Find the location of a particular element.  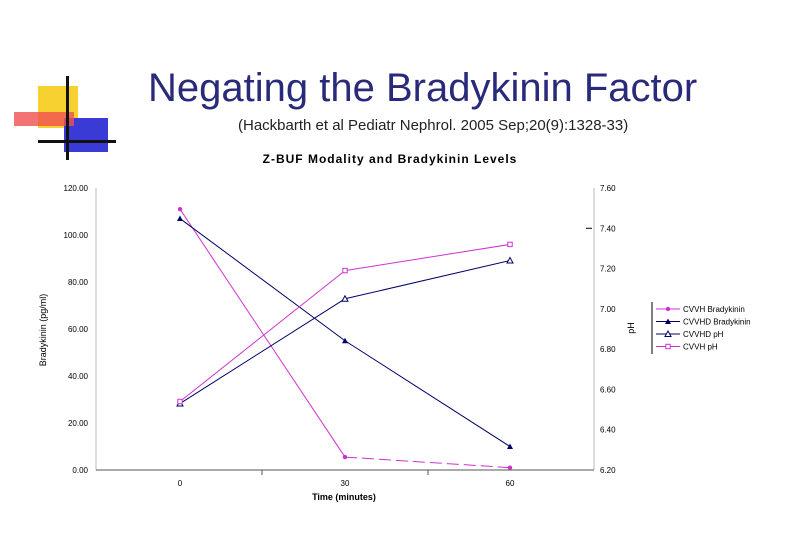

x-tick-label: 30 is located at coordinates (345, 483).